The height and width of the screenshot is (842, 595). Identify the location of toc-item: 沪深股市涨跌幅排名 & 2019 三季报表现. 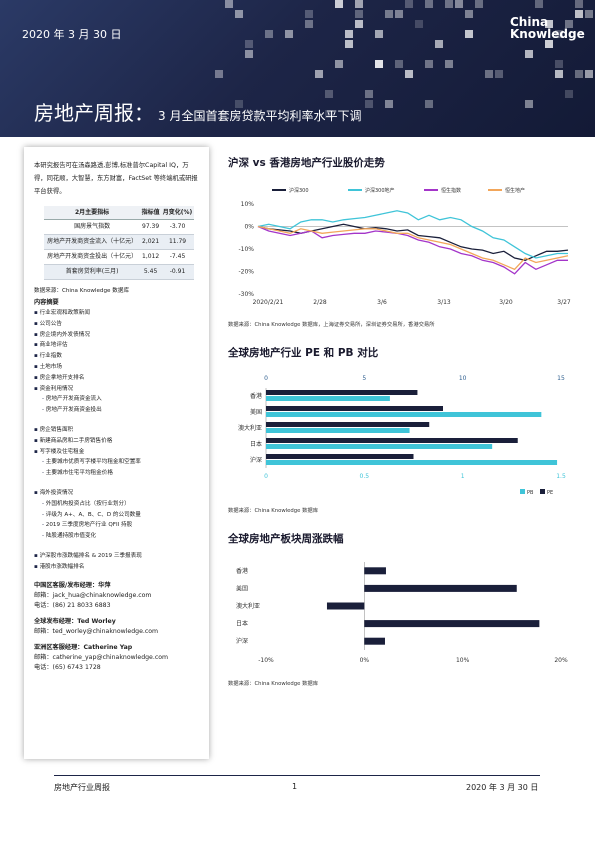
(116, 556).